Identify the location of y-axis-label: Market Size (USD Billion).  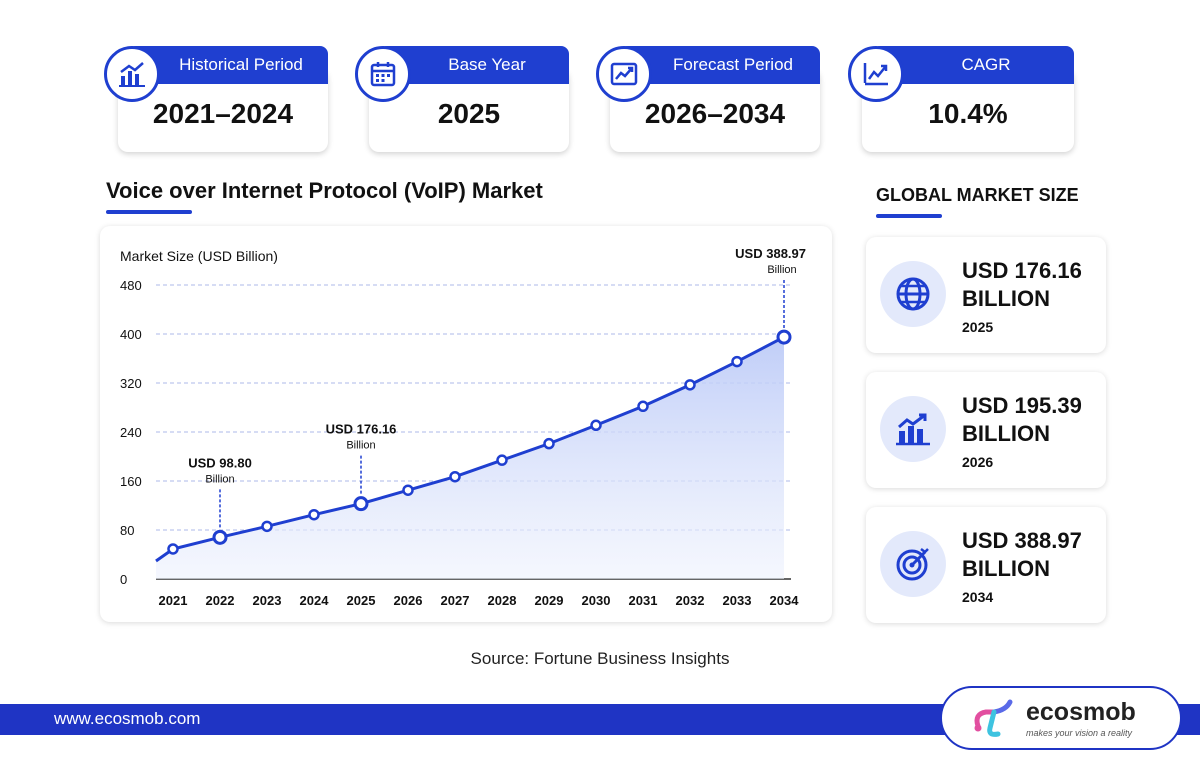
(199, 256).